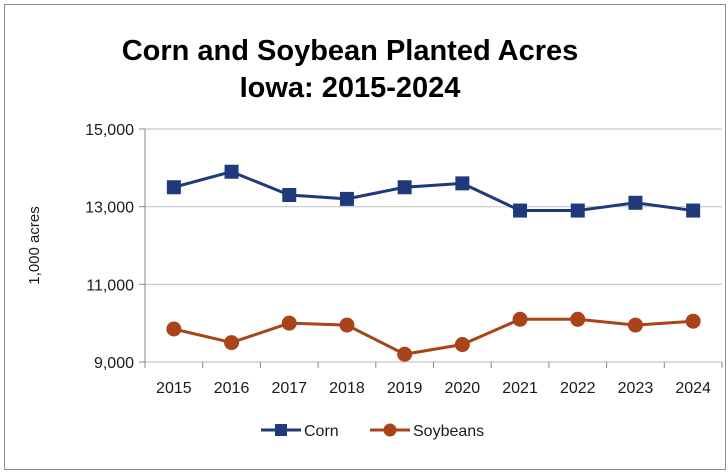  I want to click on x-tick-label: 2015, so click(174, 388).